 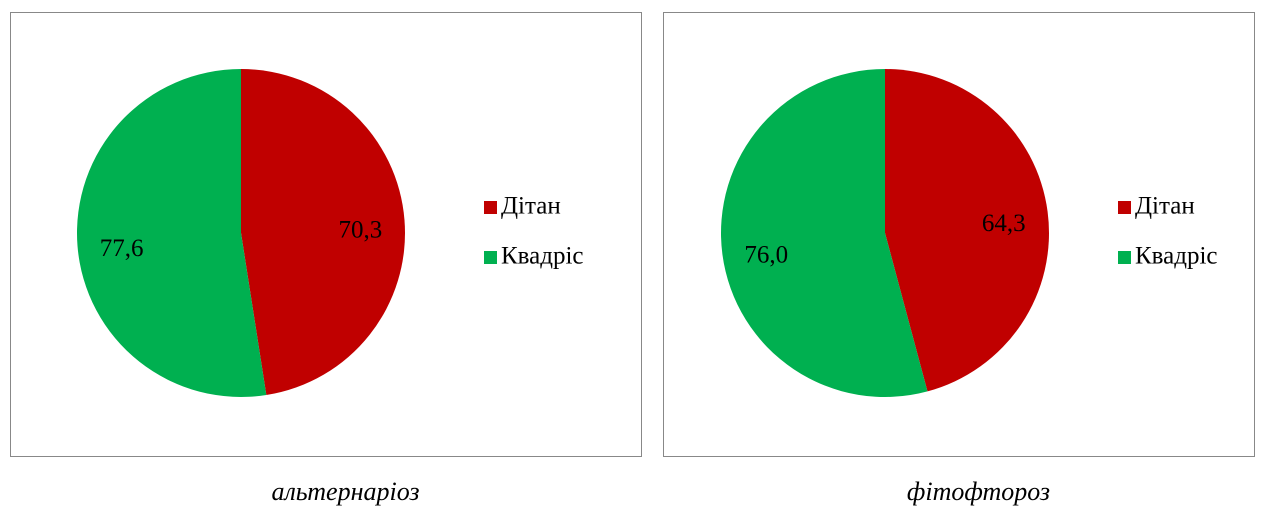 I want to click on chart-caption: фітофтороз, so click(x=978, y=491).